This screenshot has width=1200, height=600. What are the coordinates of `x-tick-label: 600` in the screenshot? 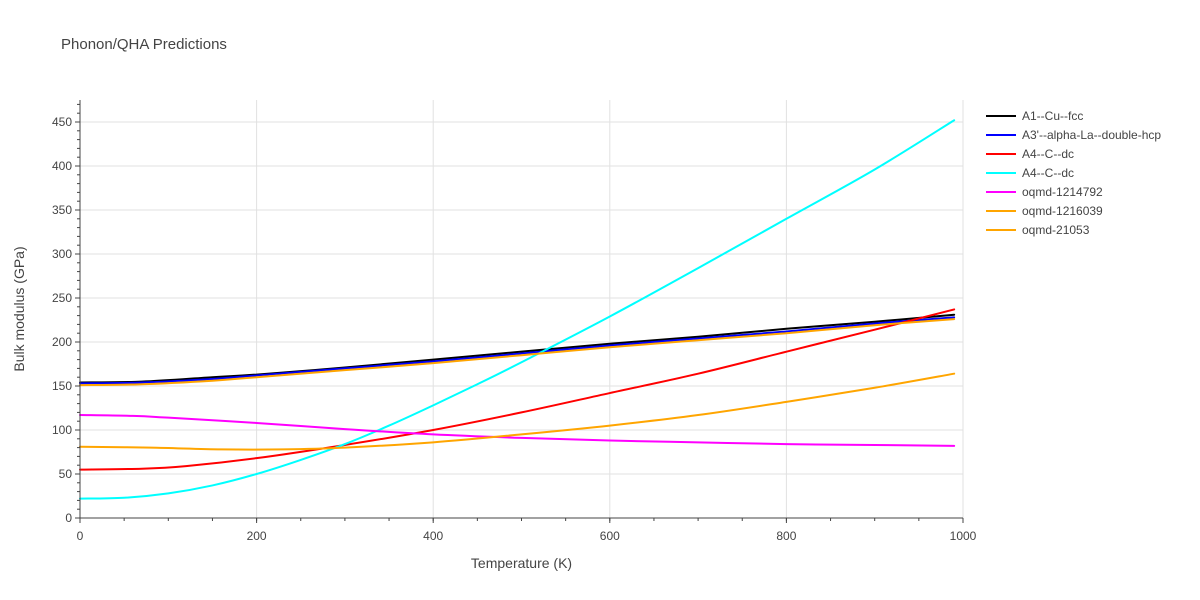 It's located at (610, 536).